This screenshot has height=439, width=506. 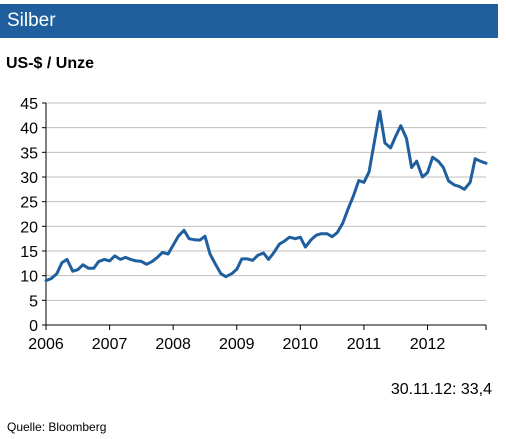 What do you see at coordinates (29, 252) in the screenshot?
I see `y-tick-label: 15` at bounding box center [29, 252].